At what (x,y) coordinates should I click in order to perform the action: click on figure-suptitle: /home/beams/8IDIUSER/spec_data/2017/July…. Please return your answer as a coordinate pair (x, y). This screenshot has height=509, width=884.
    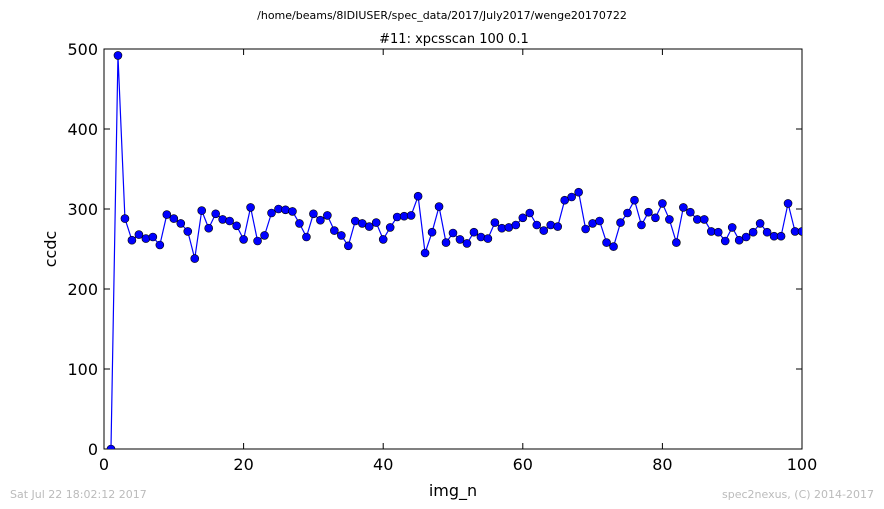
    Looking at the image, I should click on (442, 15).